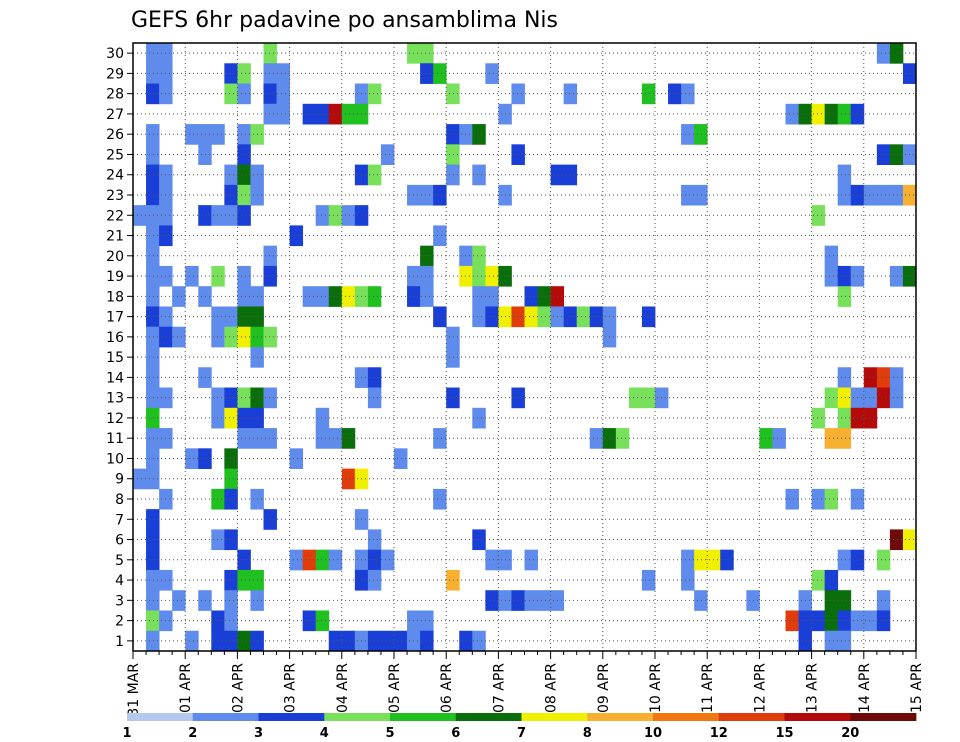  Describe the element at coordinates (653, 733) in the screenshot. I see `colorbar-label: 10` at that location.